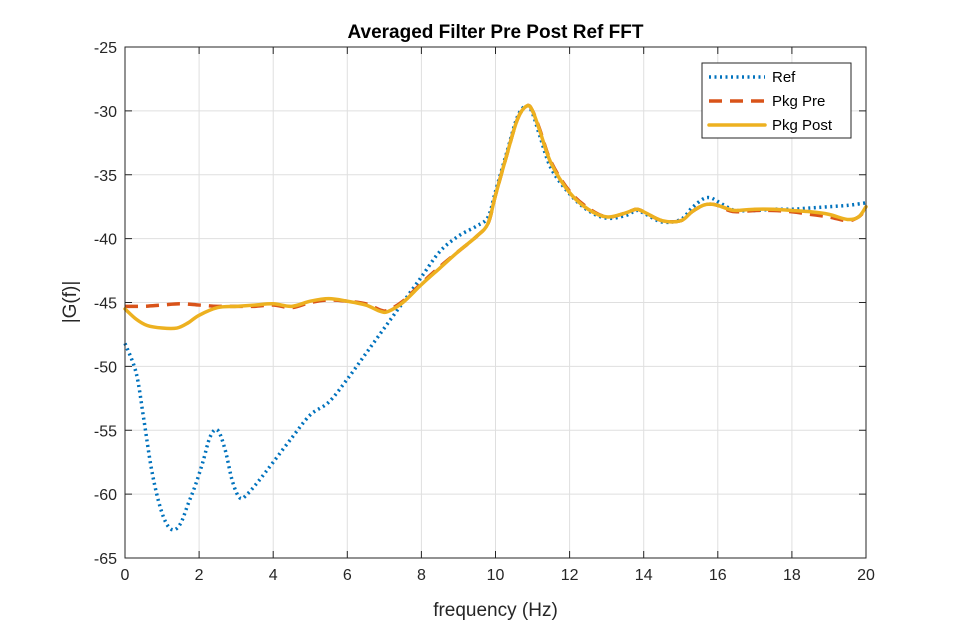  I want to click on legend-label: Pkg Pre, so click(798, 101).